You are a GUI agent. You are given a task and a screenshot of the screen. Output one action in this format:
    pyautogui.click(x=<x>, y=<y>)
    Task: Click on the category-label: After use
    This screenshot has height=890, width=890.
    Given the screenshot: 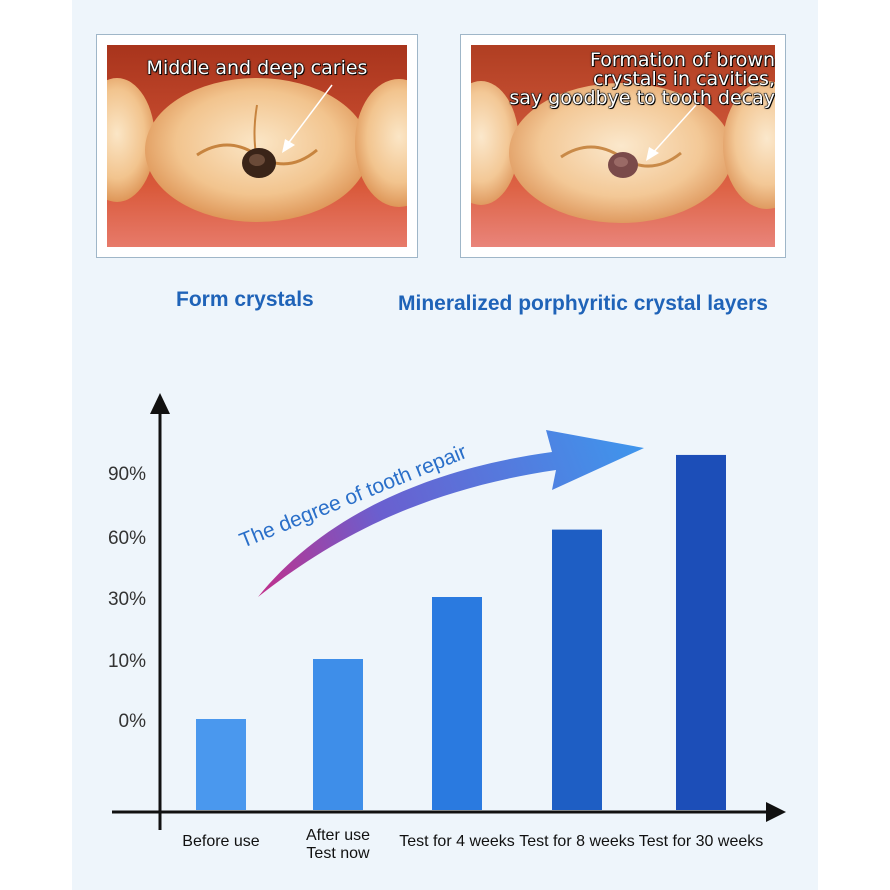 What is the action you would take?
    pyautogui.click(x=338, y=835)
    